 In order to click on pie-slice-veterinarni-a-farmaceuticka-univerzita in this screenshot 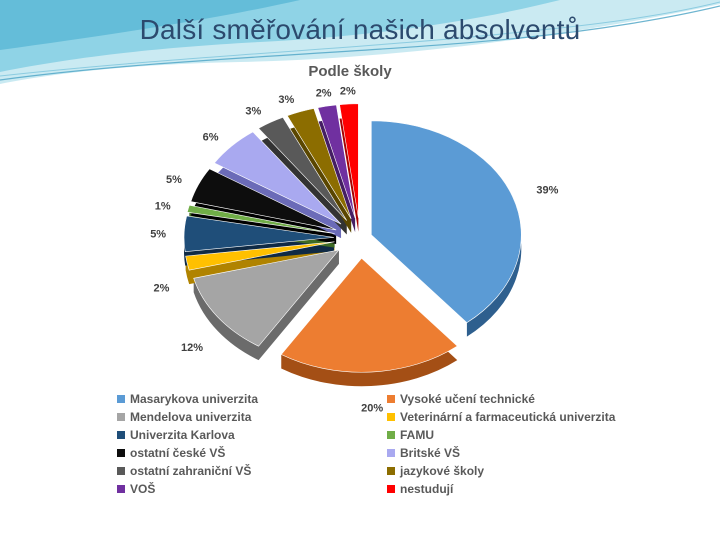, I will do `click(260, 256)`.